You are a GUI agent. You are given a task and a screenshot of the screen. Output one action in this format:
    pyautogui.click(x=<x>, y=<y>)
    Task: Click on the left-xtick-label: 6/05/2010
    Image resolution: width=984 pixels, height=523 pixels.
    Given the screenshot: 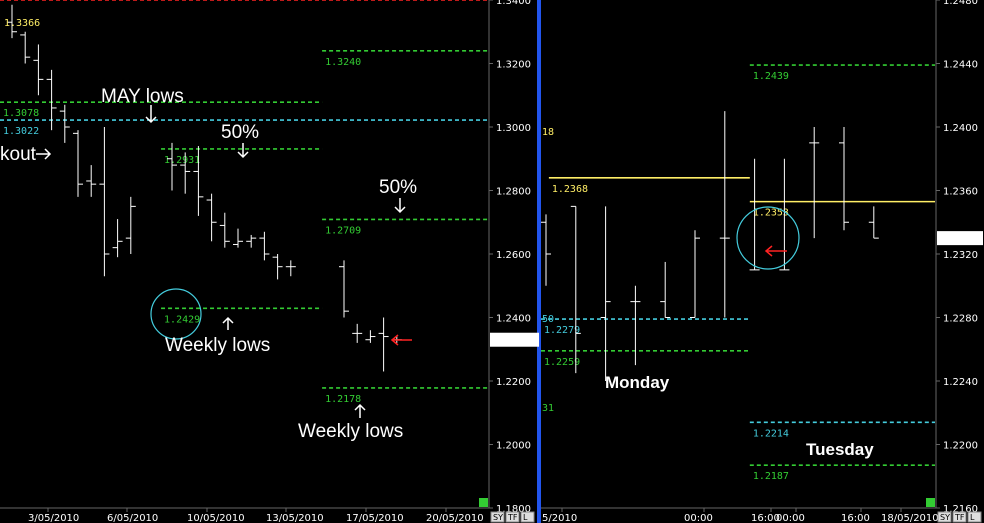 What is the action you would take?
    pyautogui.click(x=132, y=518)
    